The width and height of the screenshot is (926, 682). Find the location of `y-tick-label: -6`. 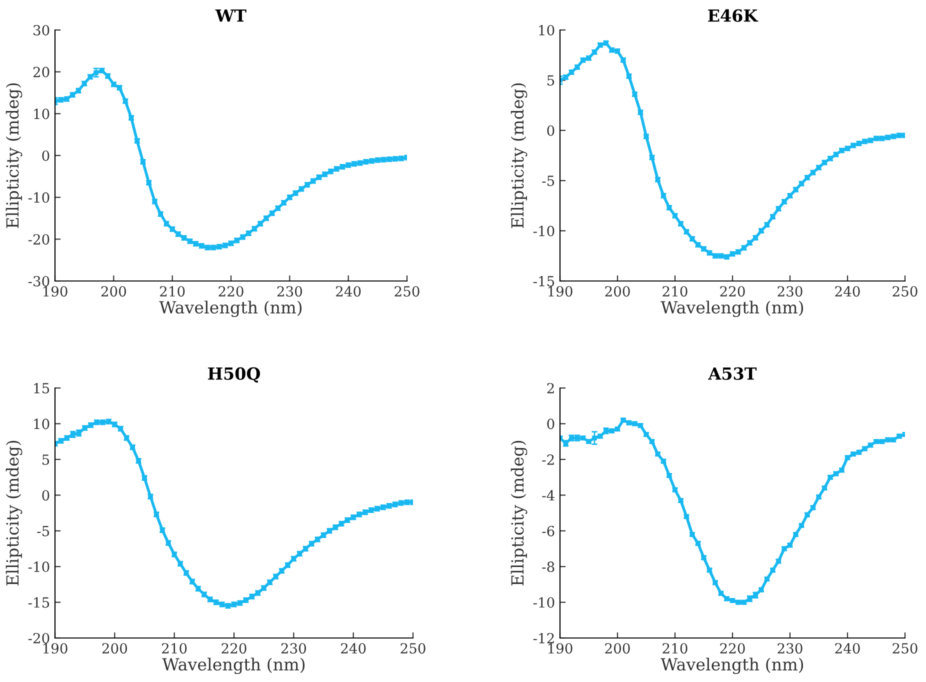

y-tick-label: -6 is located at coordinates (548, 531).